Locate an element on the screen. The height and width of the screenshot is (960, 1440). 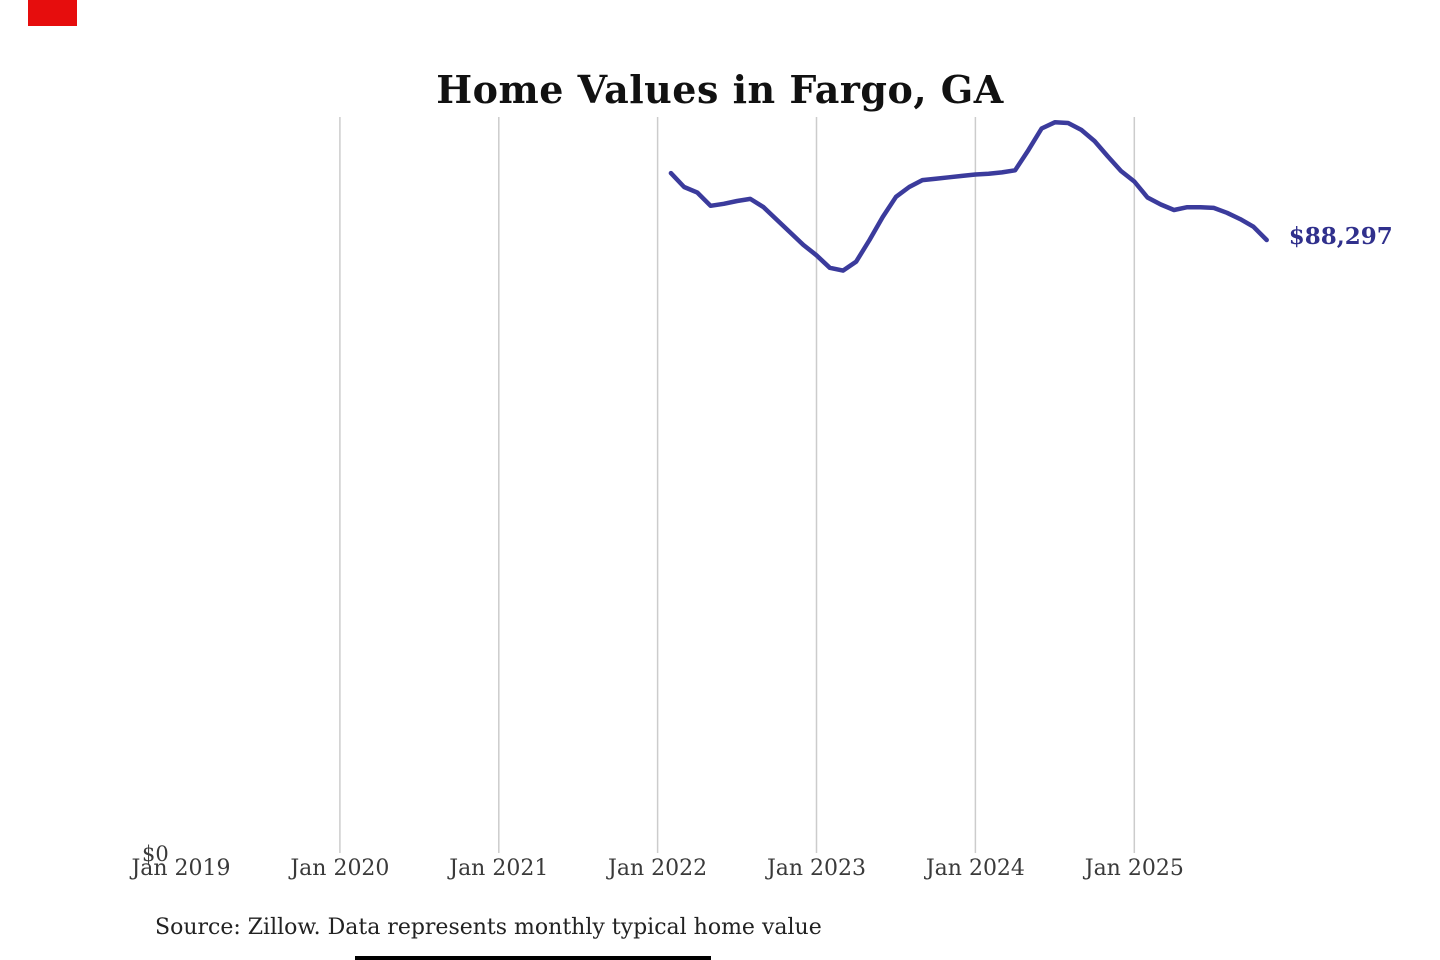
x-axis-label-2021: Jan 2021 is located at coordinates (499, 868).